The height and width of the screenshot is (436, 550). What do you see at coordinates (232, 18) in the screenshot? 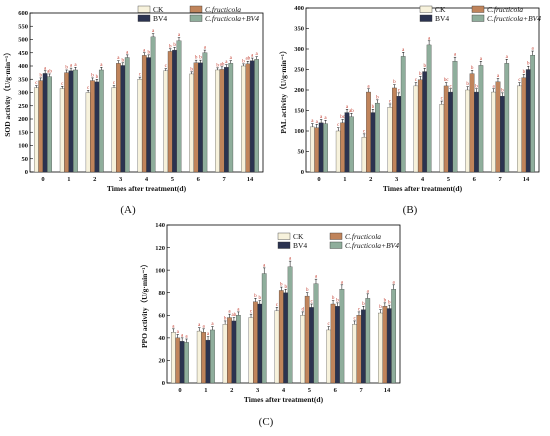
I see `legend-label: C.fructicola+BV4` at bounding box center [232, 18].